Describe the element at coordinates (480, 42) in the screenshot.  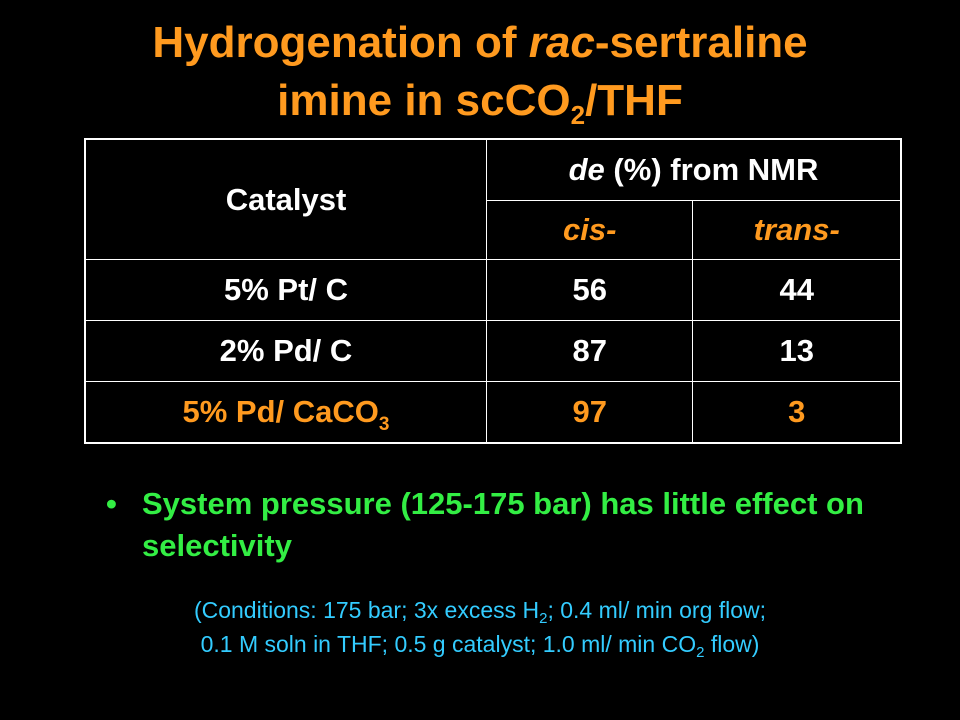
I see `title-line-1: Hydrogenation of rac-sertraline` at that location.